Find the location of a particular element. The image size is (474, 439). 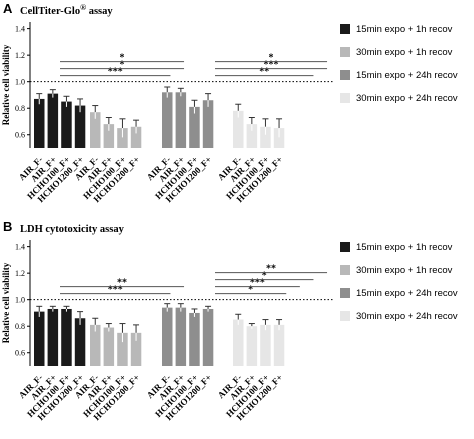

chart-title: LDH cytotoxicity assay is located at coordinates (72, 229).